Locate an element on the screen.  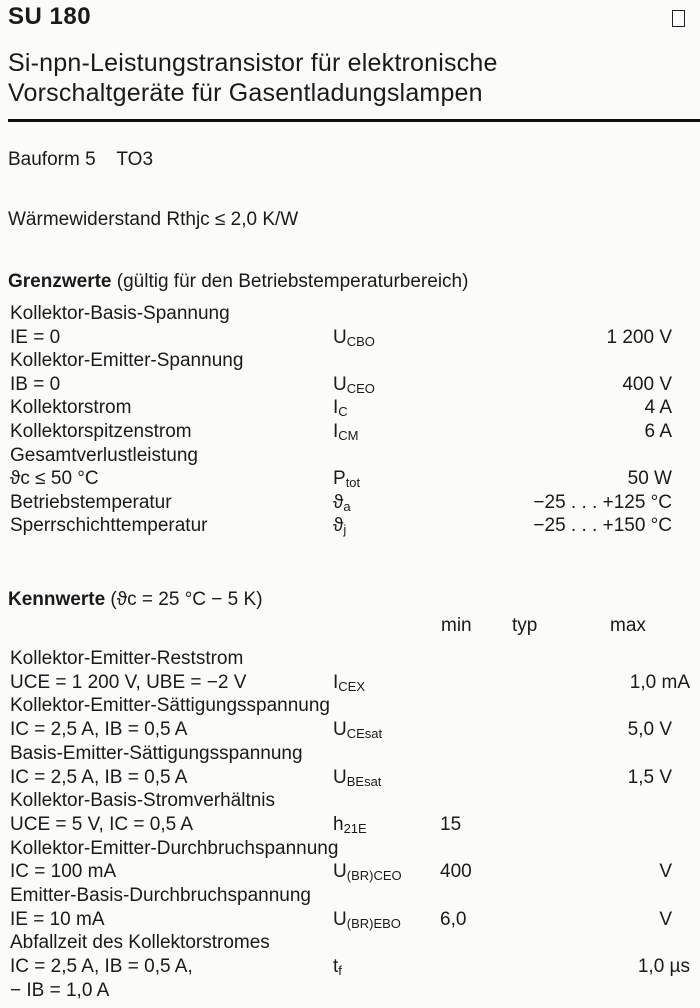
row-symbol: ϑj is located at coordinates (339, 528).